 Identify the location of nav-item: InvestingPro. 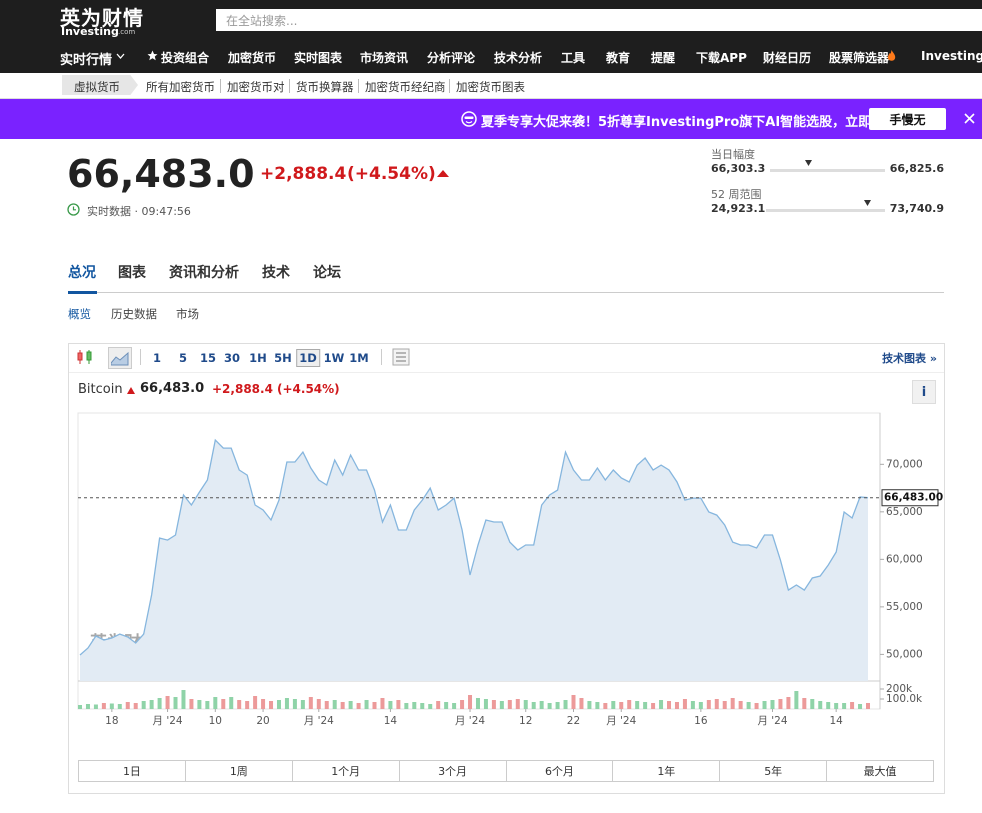
(951, 56).